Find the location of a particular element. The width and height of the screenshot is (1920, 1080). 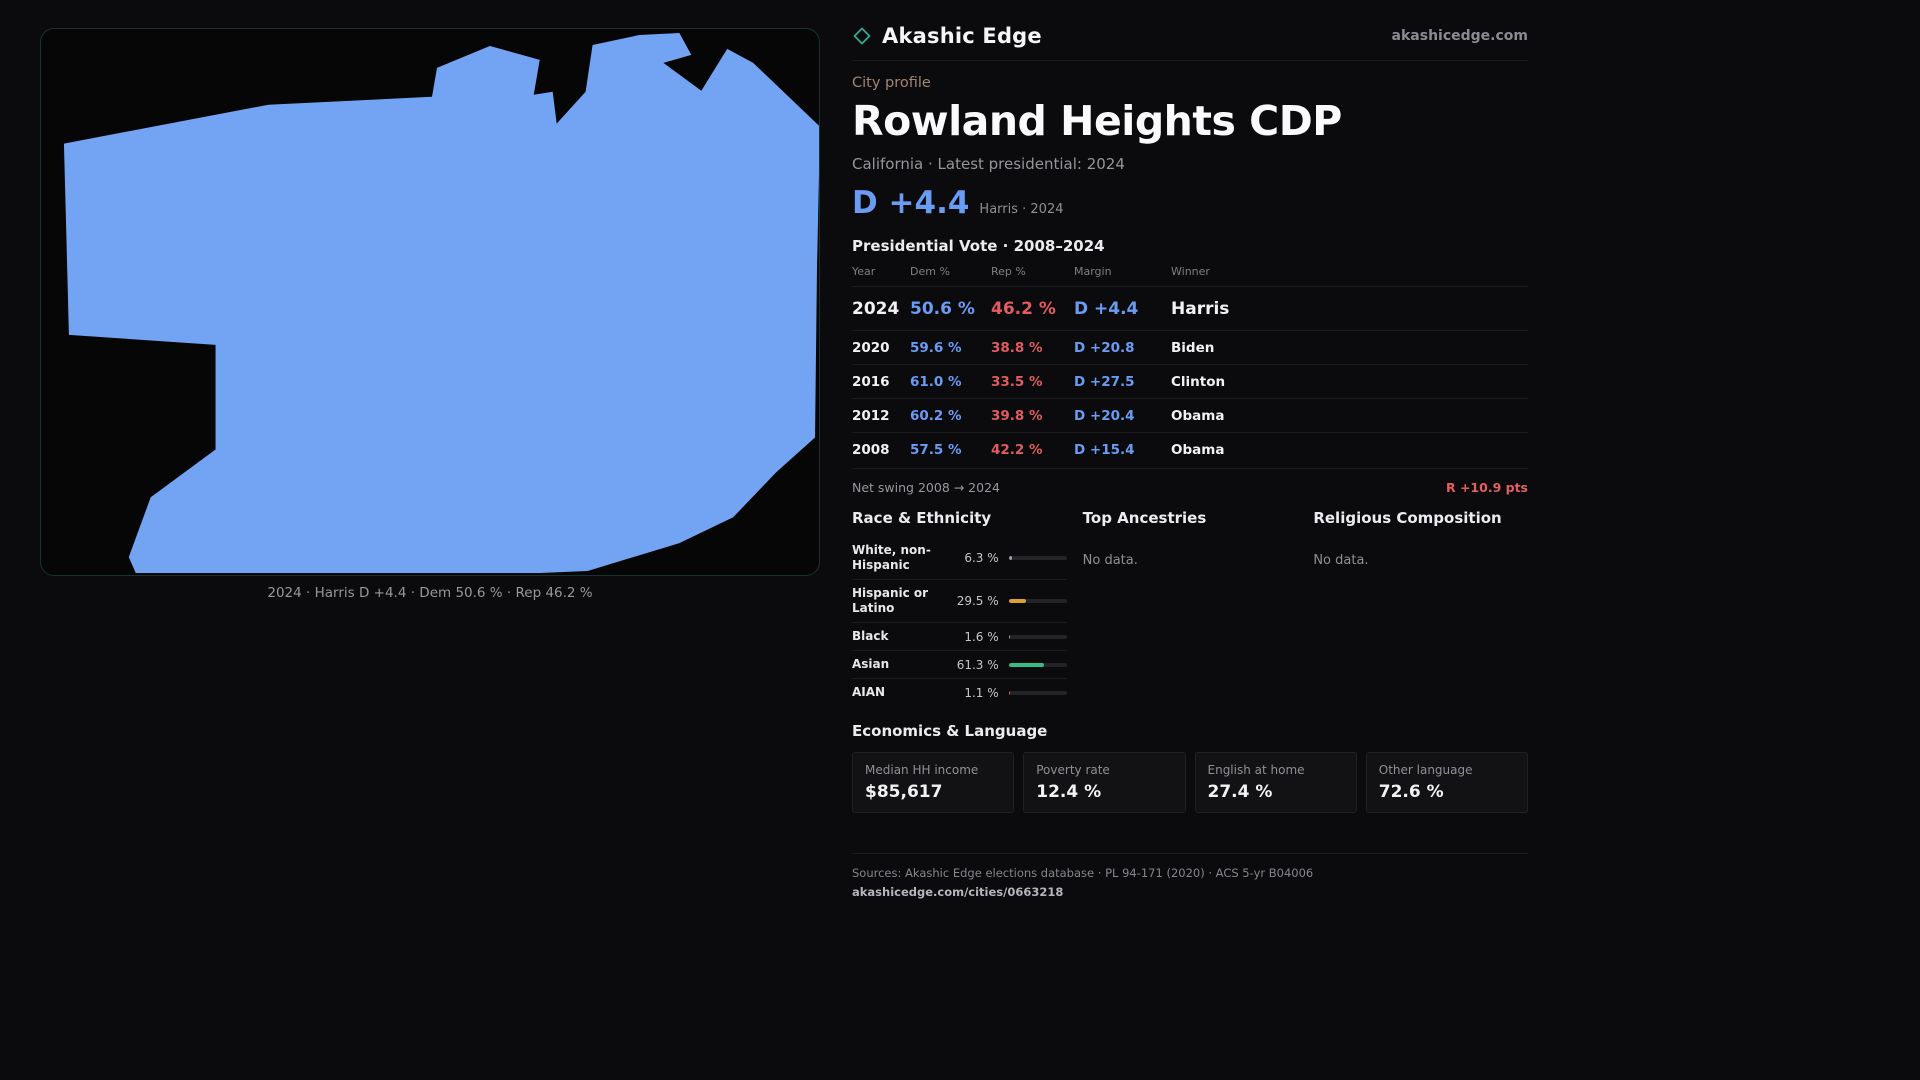

vote-table-header: Year Dem % Rep % Margin Winner is located at coordinates (1190, 275).